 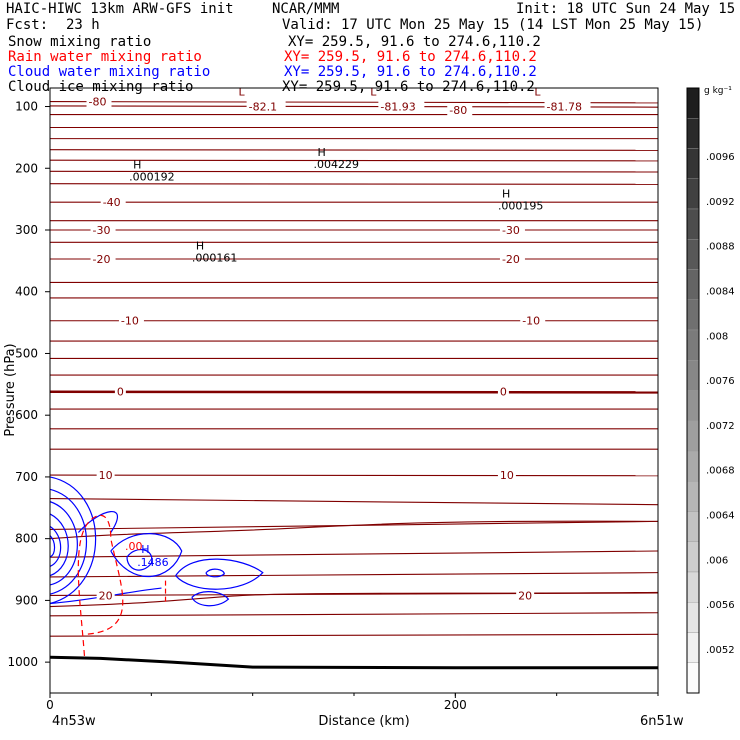 What do you see at coordinates (22, 662) in the screenshot?
I see `y-tick-label: 1000` at bounding box center [22, 662].